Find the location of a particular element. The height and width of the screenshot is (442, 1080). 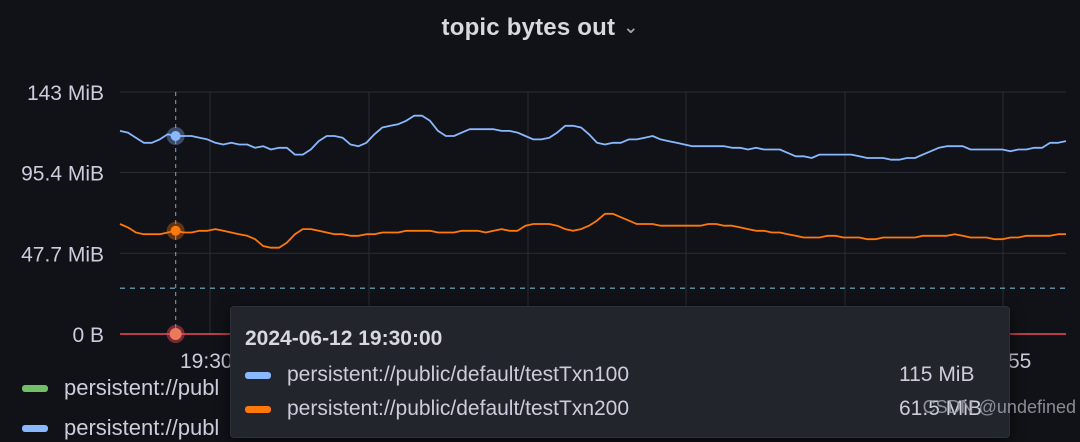

chevron-down-icon: ⌄ is located at coordinates (631, 27).